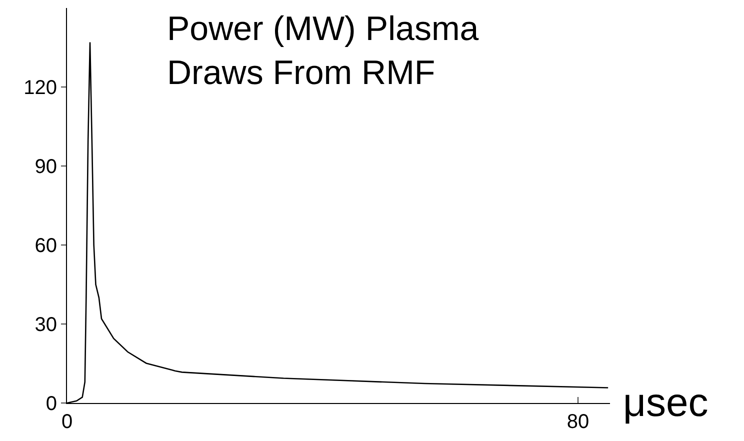 The width and height of the screenshot is (744, 441). Describe the element at coordinates (323, 51) in the screenshot. I see `text: Power (MW) Plasma Draws From RMF` at that location.